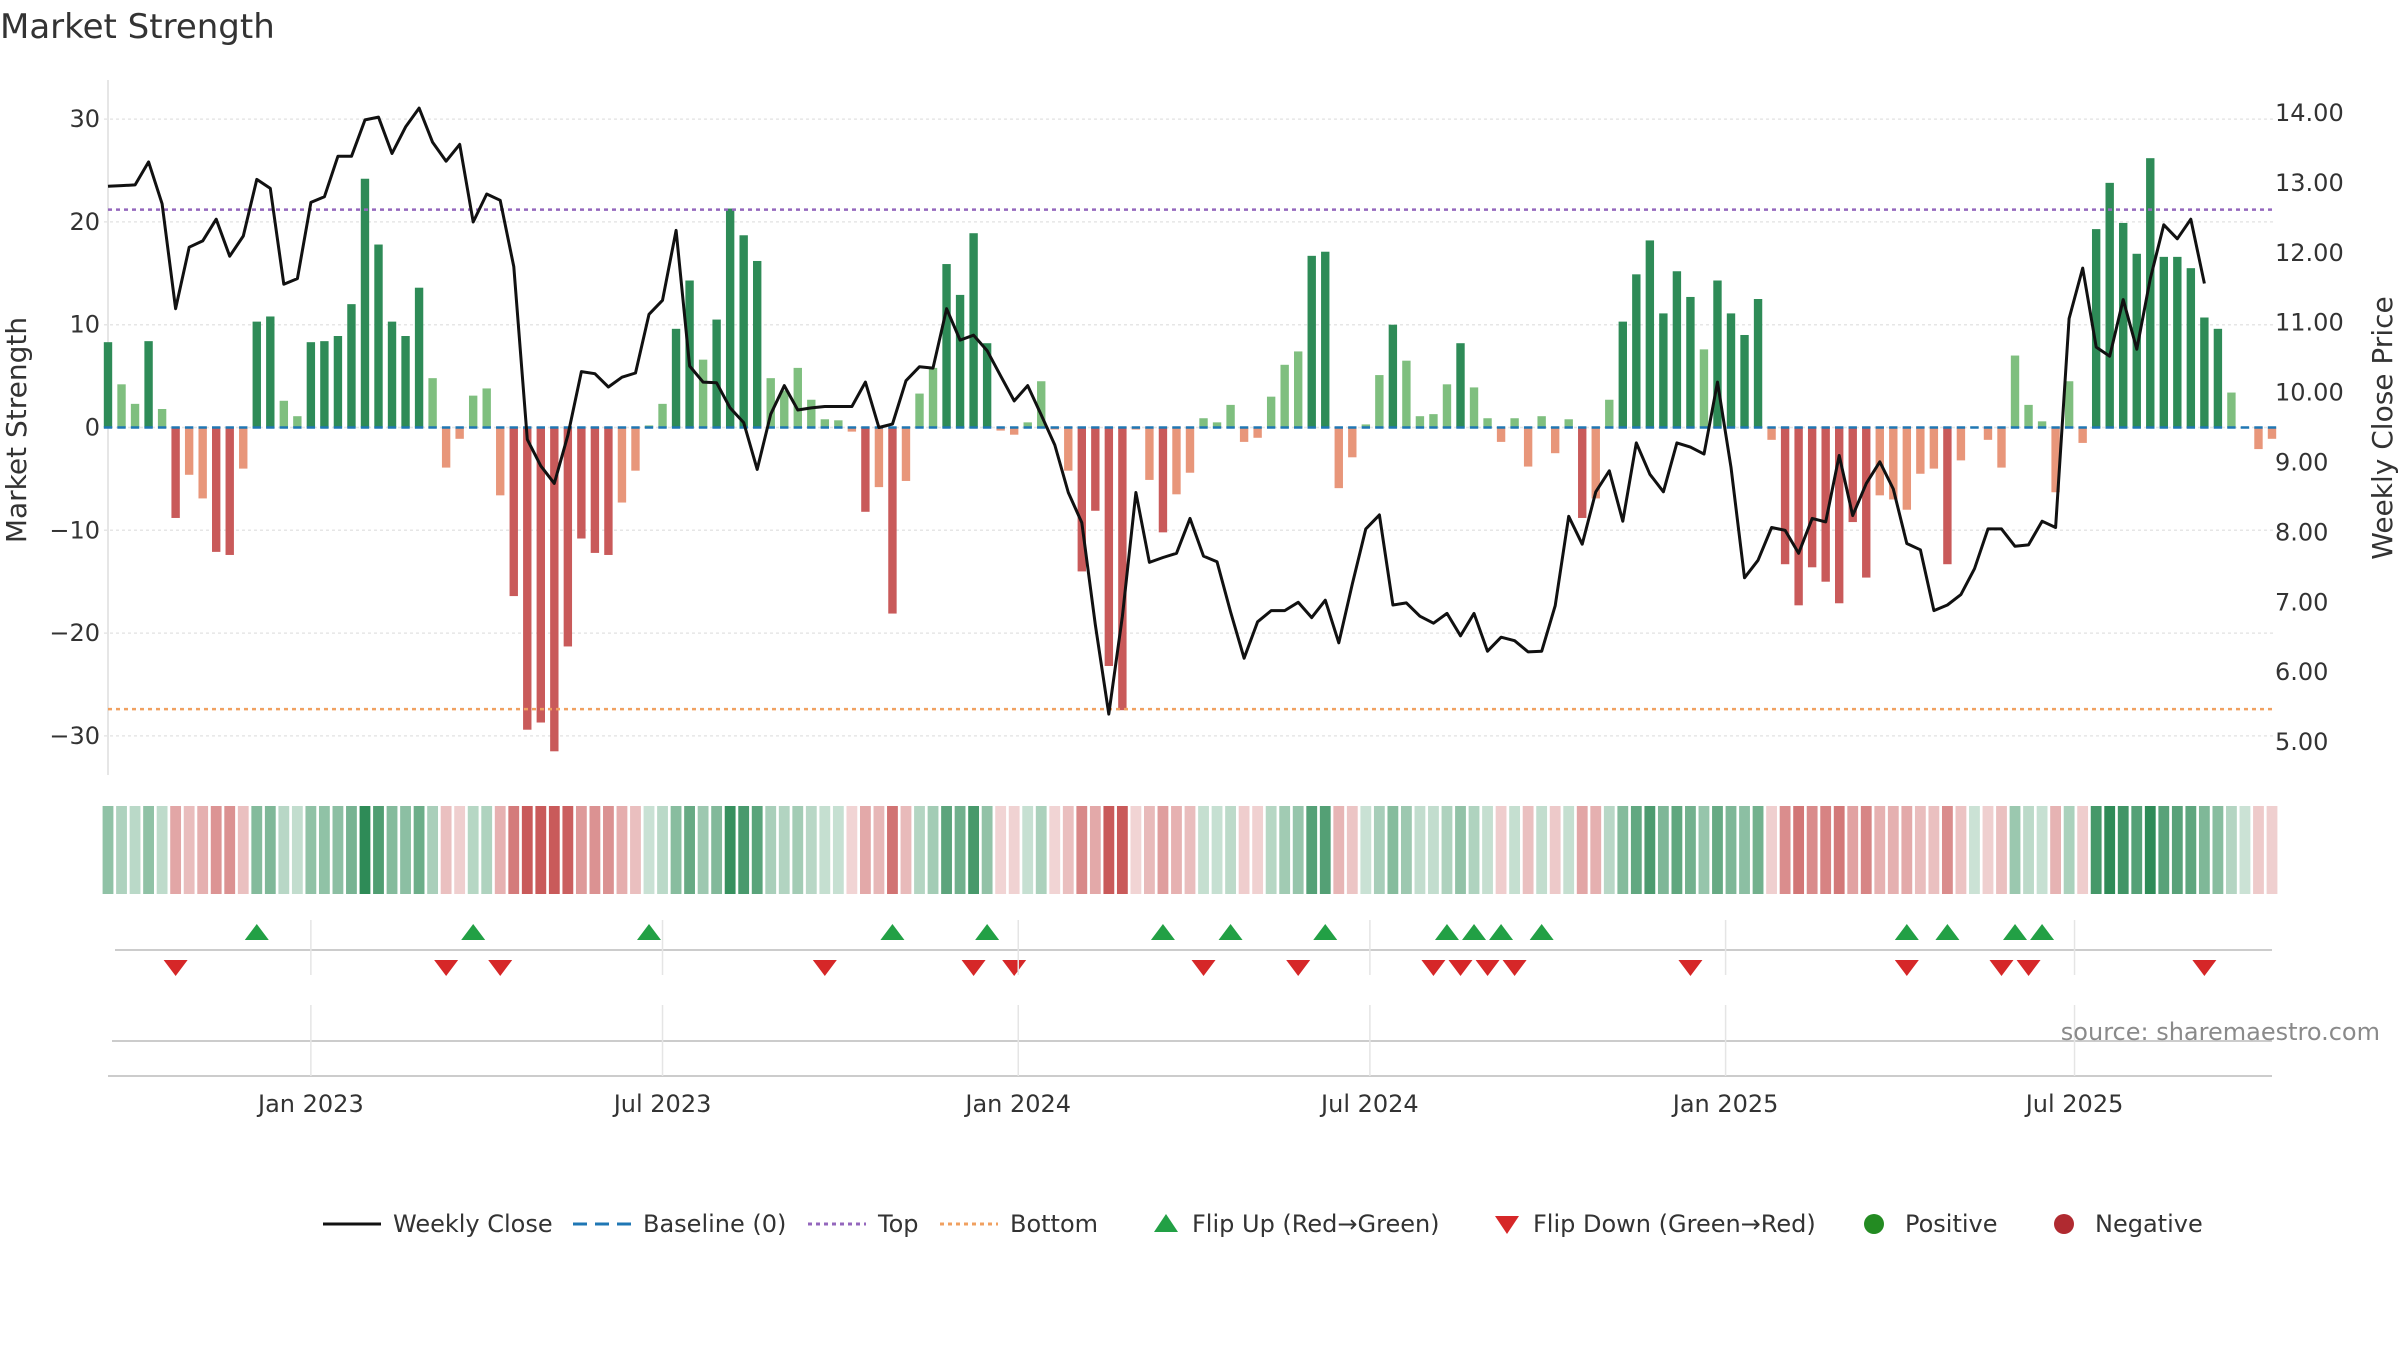 The height and width of the screenshot is (1350, 2400). What do you see at coordinates (2309, 183) in the screenshot?
I see `y-right-tick-label: 13.00` at bounding box center [2309, 183].